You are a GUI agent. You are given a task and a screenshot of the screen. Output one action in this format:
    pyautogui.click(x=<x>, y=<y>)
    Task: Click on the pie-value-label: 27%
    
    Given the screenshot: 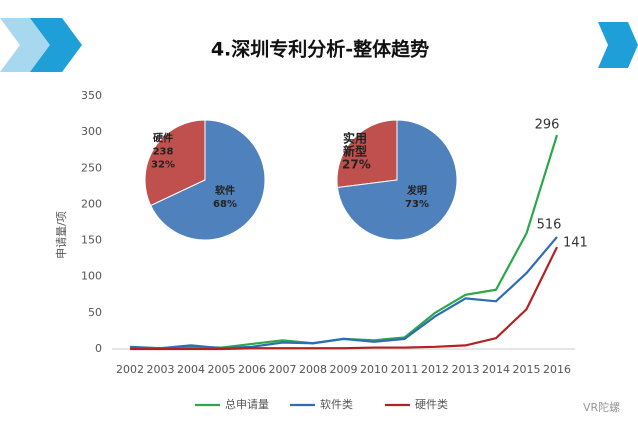 What is the action you would take?
    pyautogui.click(x=356, y=164)
    